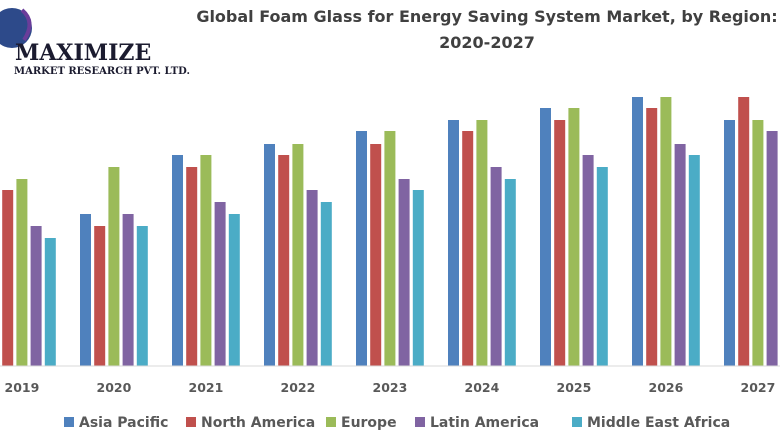 The height and width of the screenshot is (440, 780). Describe the element at coordinates (680, 255) in the screenshot. I see `bar-latin-america-2026` at that location.